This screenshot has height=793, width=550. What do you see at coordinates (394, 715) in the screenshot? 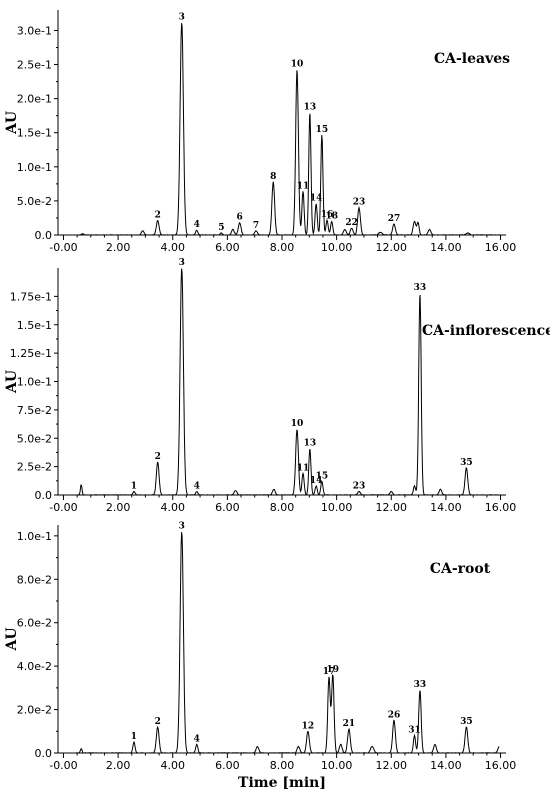
I see `peak-label: 26` at bounding box center [394, 715].